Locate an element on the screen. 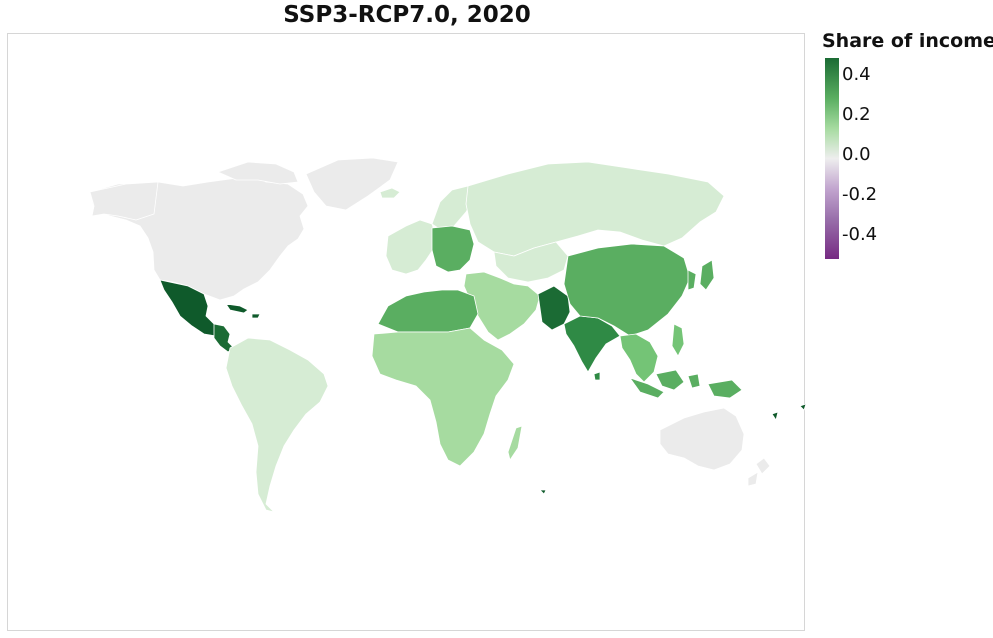 The image size is (993, 638). colorbar is located at coordinates (832, 158).